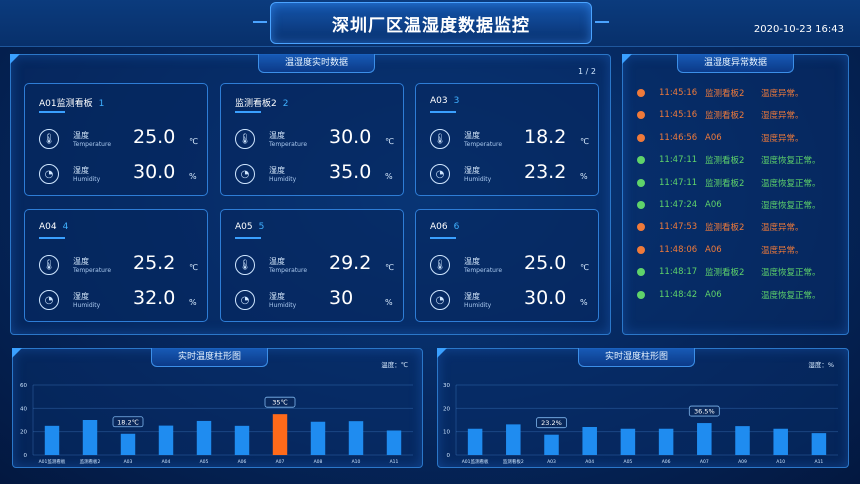  Describe the element at coordinates (507, 265) in the screenshot. I see `sensor-card: A06 6 🌡 温度 Temperature 25.0 ℃ ◔ 湿度 Humidity 30.0%` at that location.